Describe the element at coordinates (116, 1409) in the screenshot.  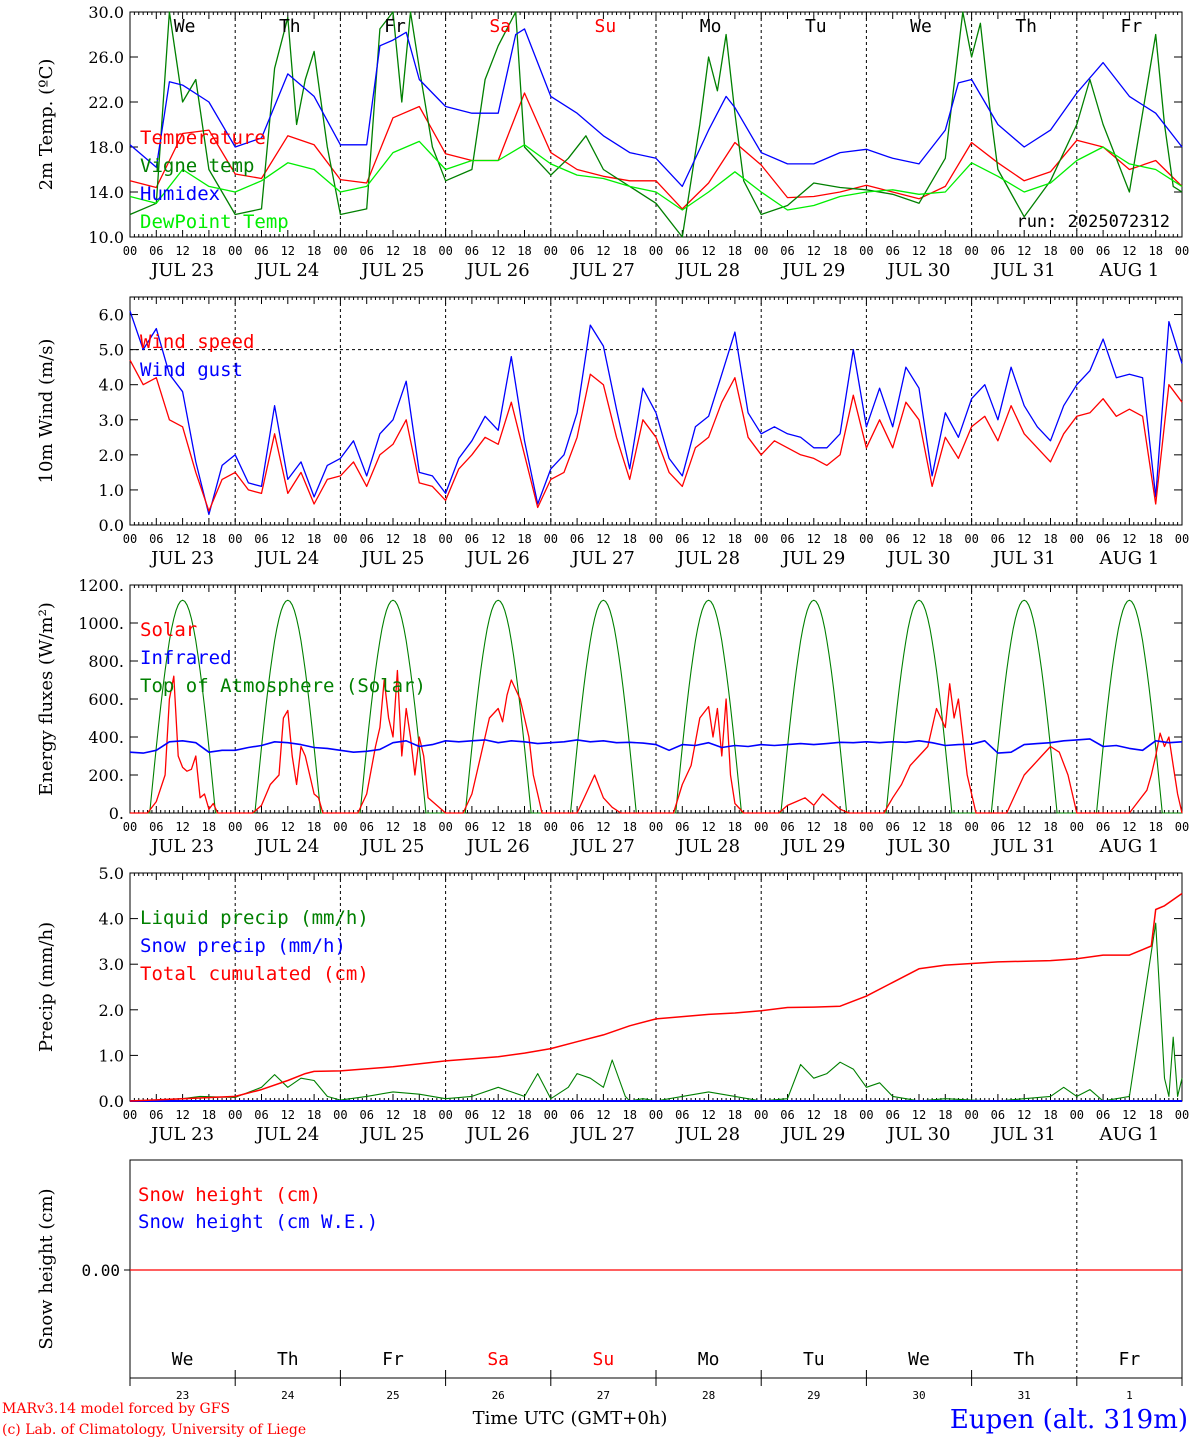
I see `credit-line-1: MARv3.14 model forced by GFS` at that location.